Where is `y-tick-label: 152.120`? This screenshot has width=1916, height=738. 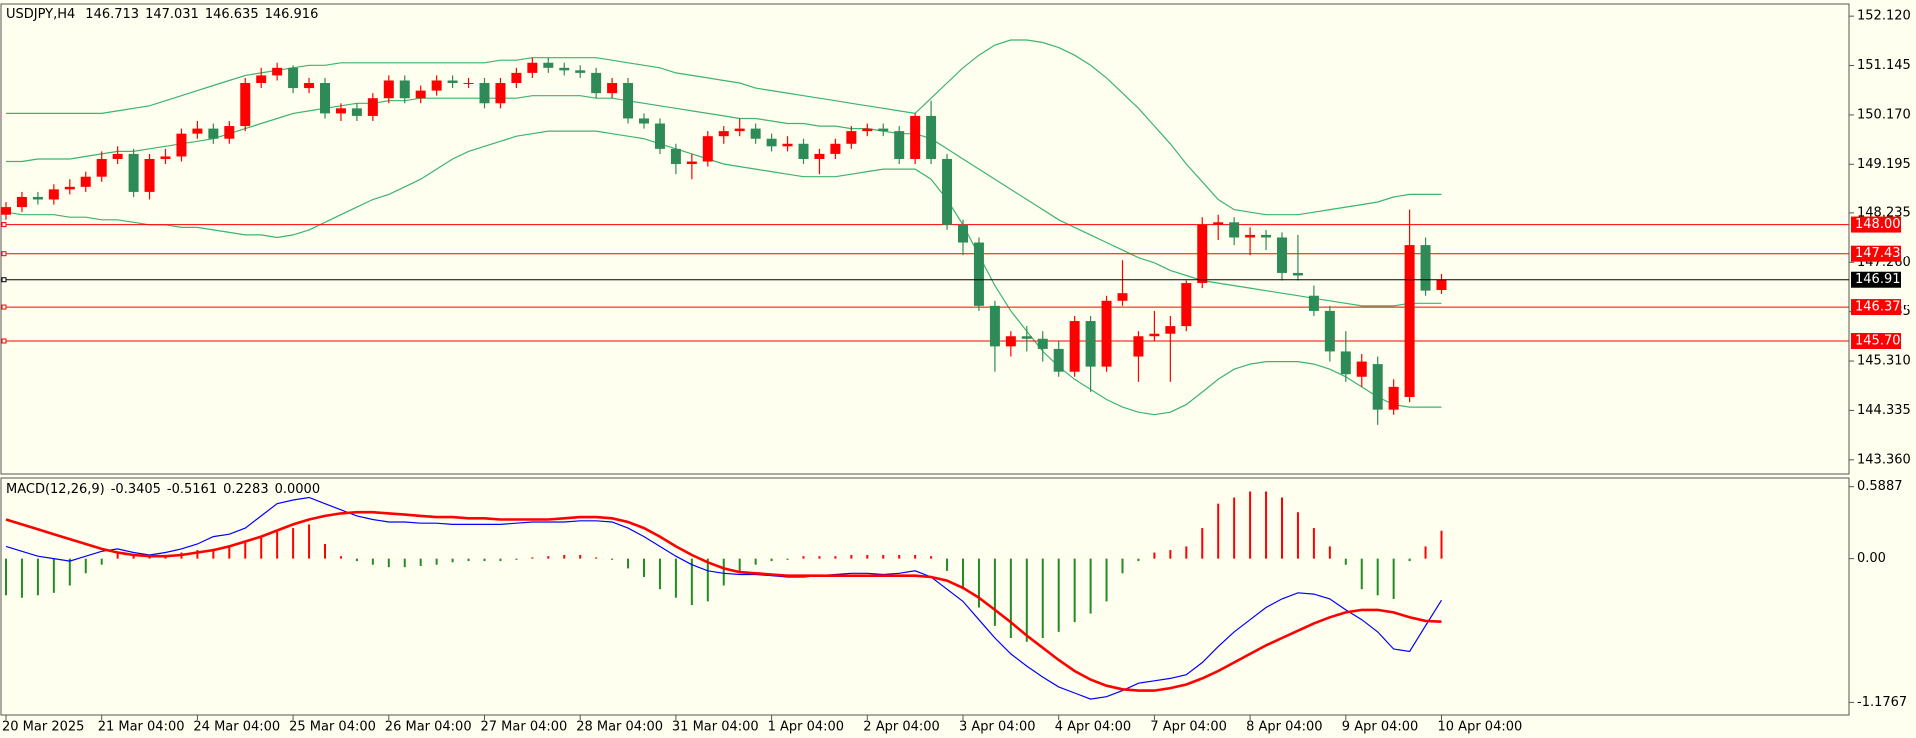 y-tick-label: 152.120 is located at coordinates (1884, 16).